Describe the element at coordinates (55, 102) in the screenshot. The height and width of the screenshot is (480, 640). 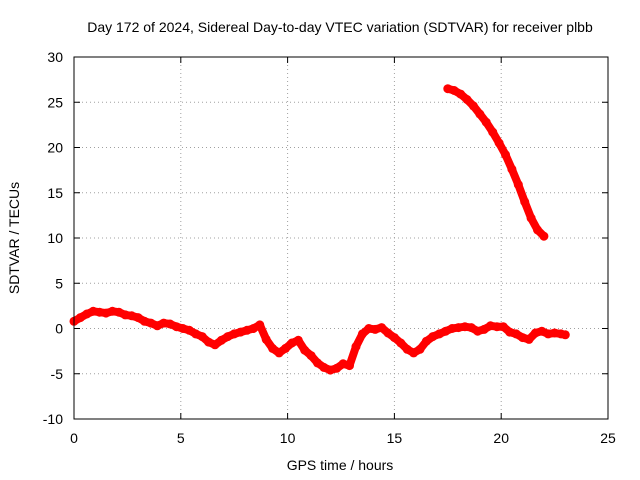
I see `y-tick-label: 25` at that location.